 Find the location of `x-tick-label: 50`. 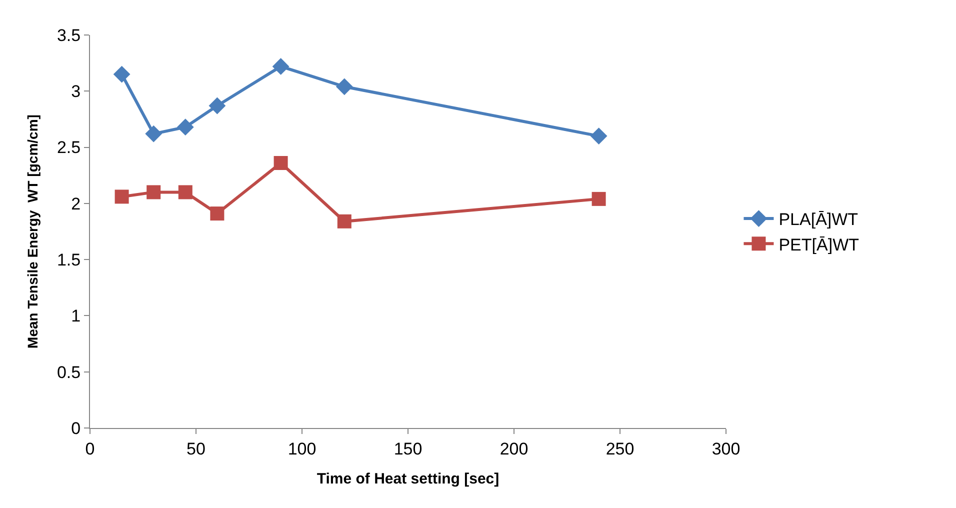

x-tick-label: 50 is located at coordinates (196, 448).